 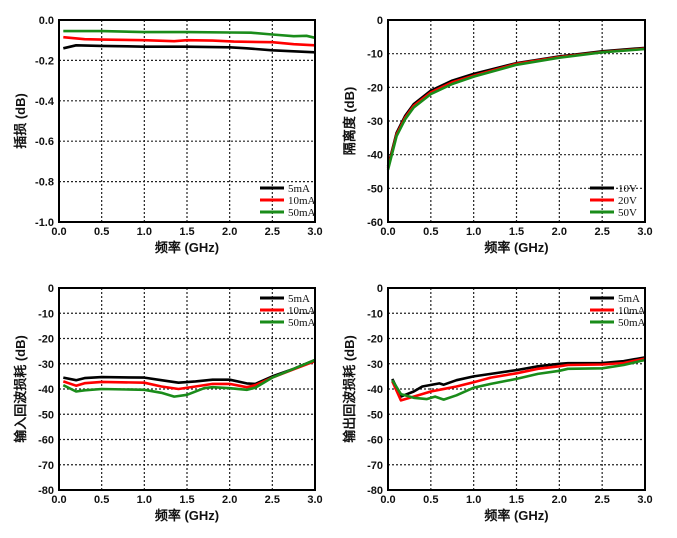 What do you see at coordinates (20, 121) in the screenshot?
I see `y-axis-label: 插损 (dB)` at bounding box center [20, 121].